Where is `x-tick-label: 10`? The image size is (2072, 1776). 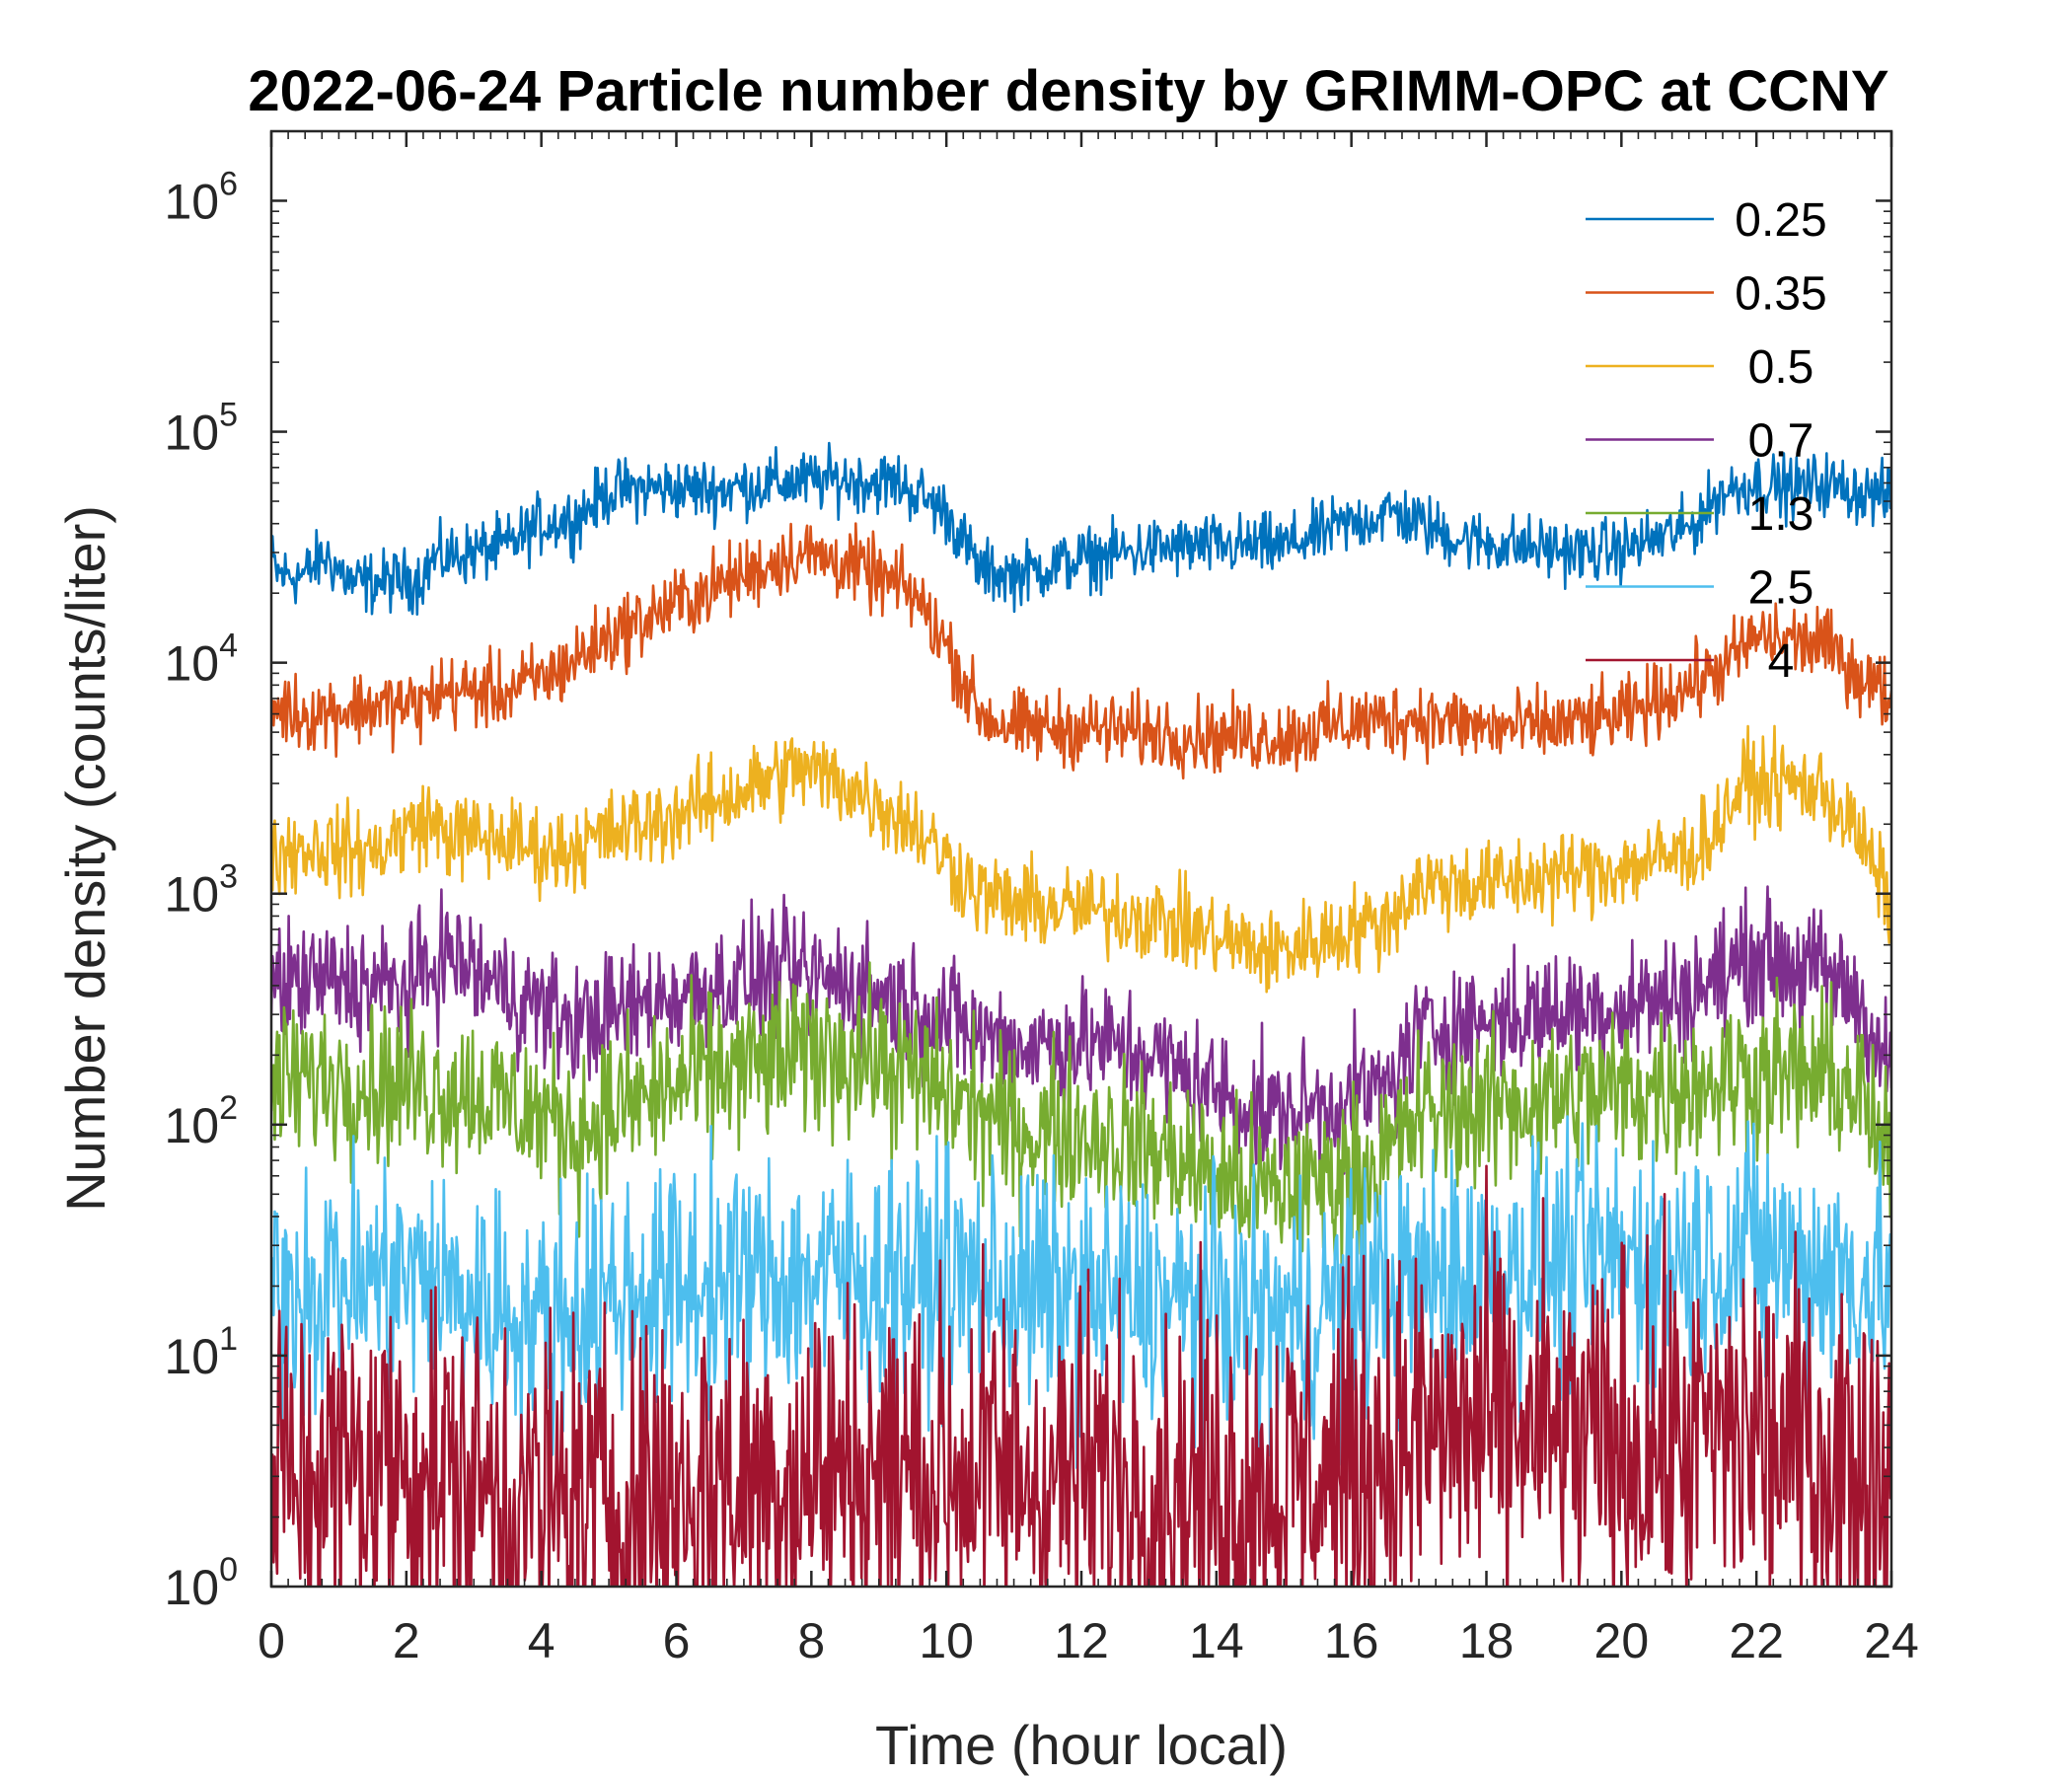 x-tick-label: 10 is located at coordinates (947, 1640).